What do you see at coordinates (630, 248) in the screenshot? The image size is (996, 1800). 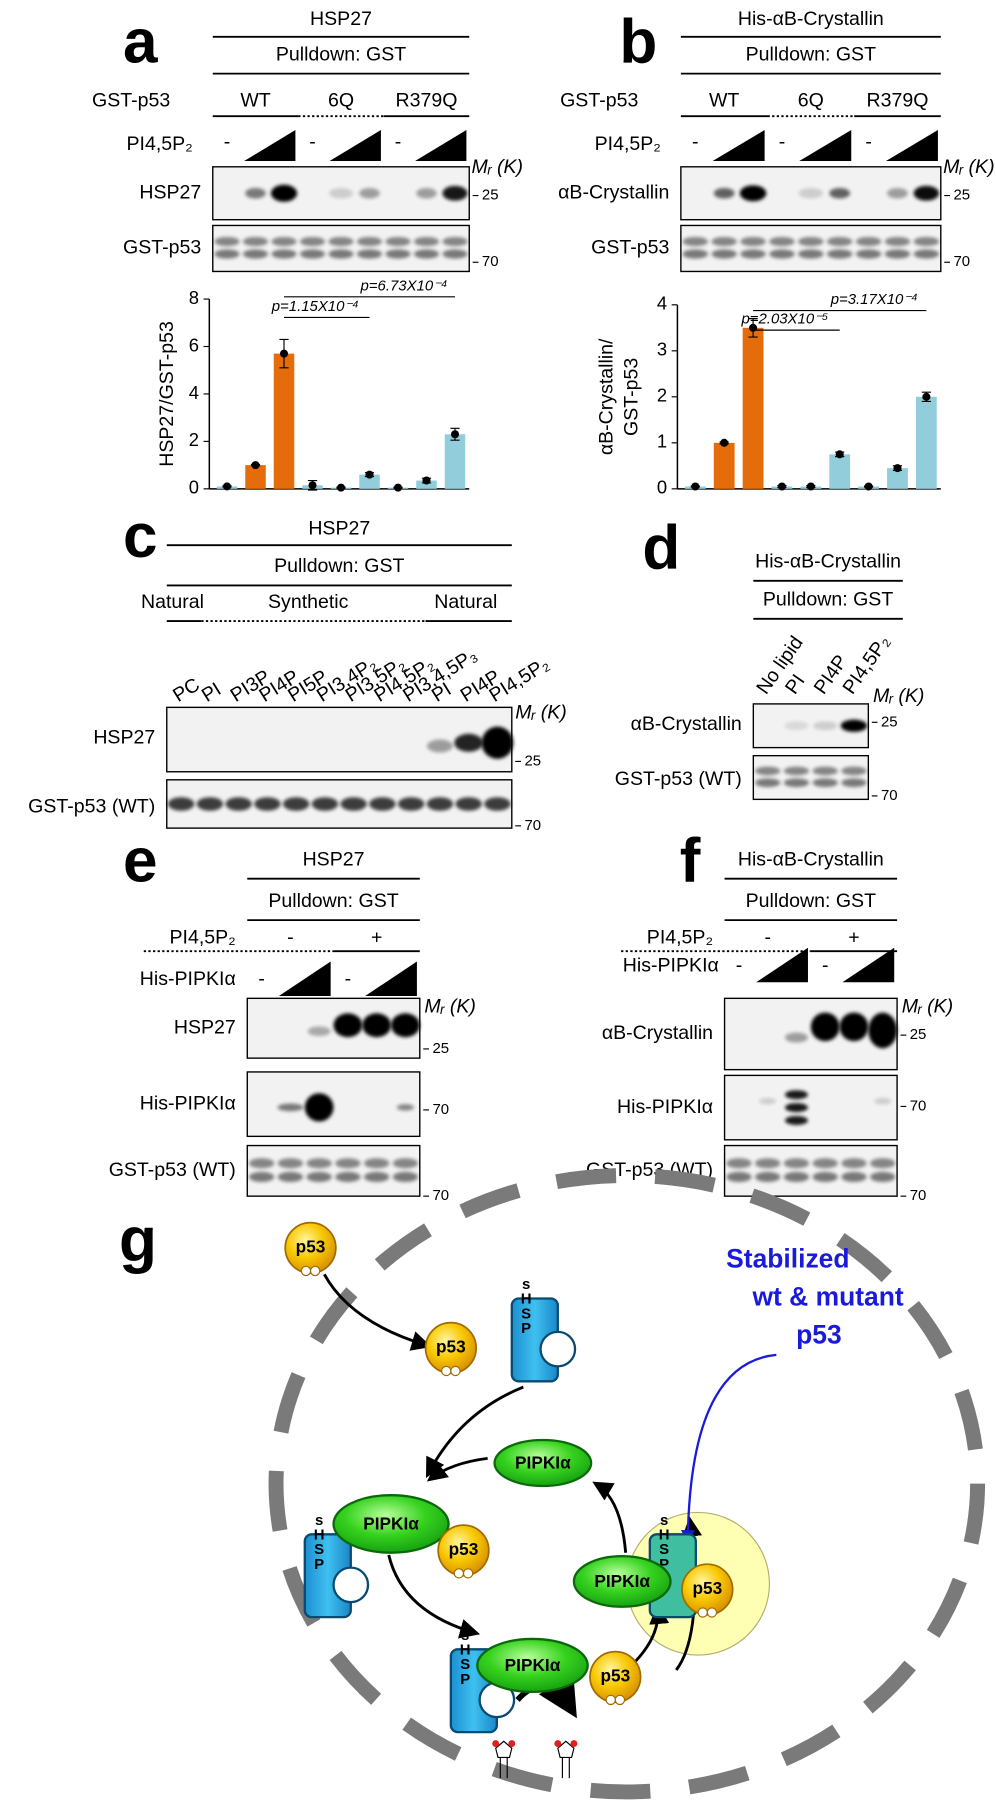 I see `blot-label: GST-p53` at bounding box center [630, 248].